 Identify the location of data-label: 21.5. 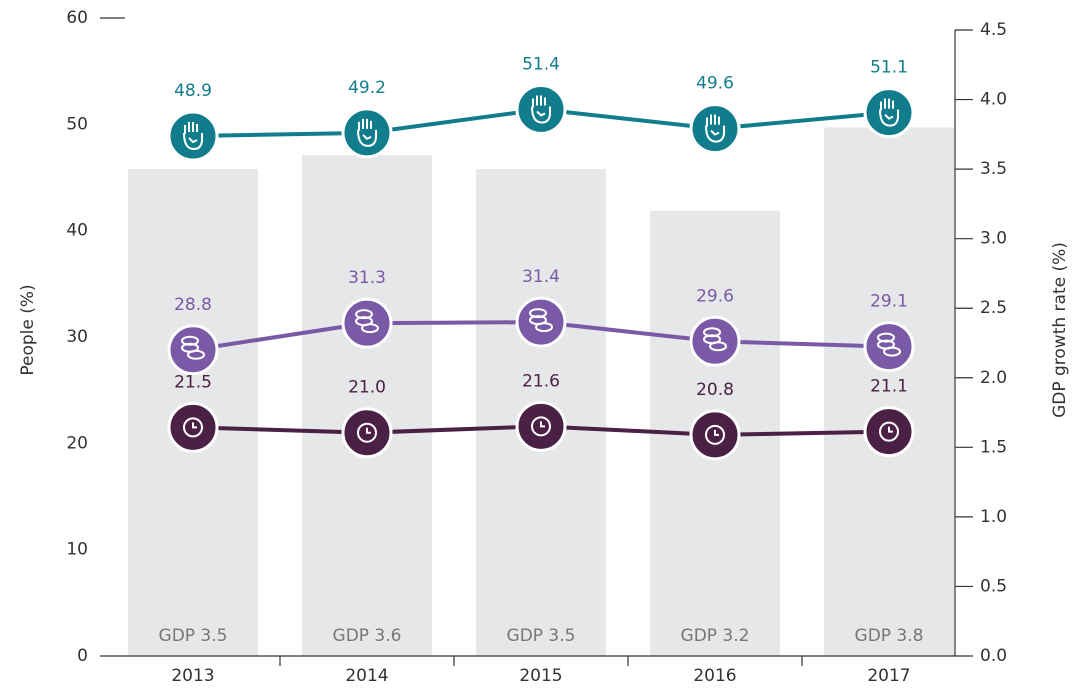
(193, 382).